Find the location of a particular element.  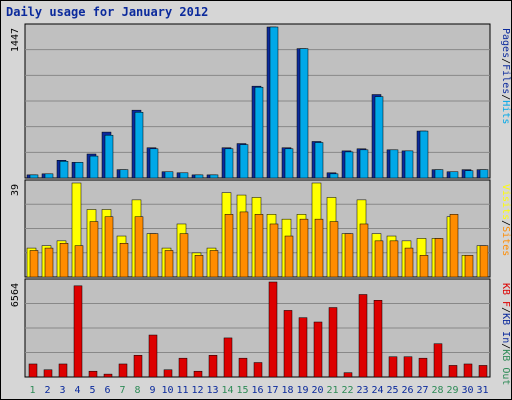

day-label: 17 is located at coordinates (272, 390).